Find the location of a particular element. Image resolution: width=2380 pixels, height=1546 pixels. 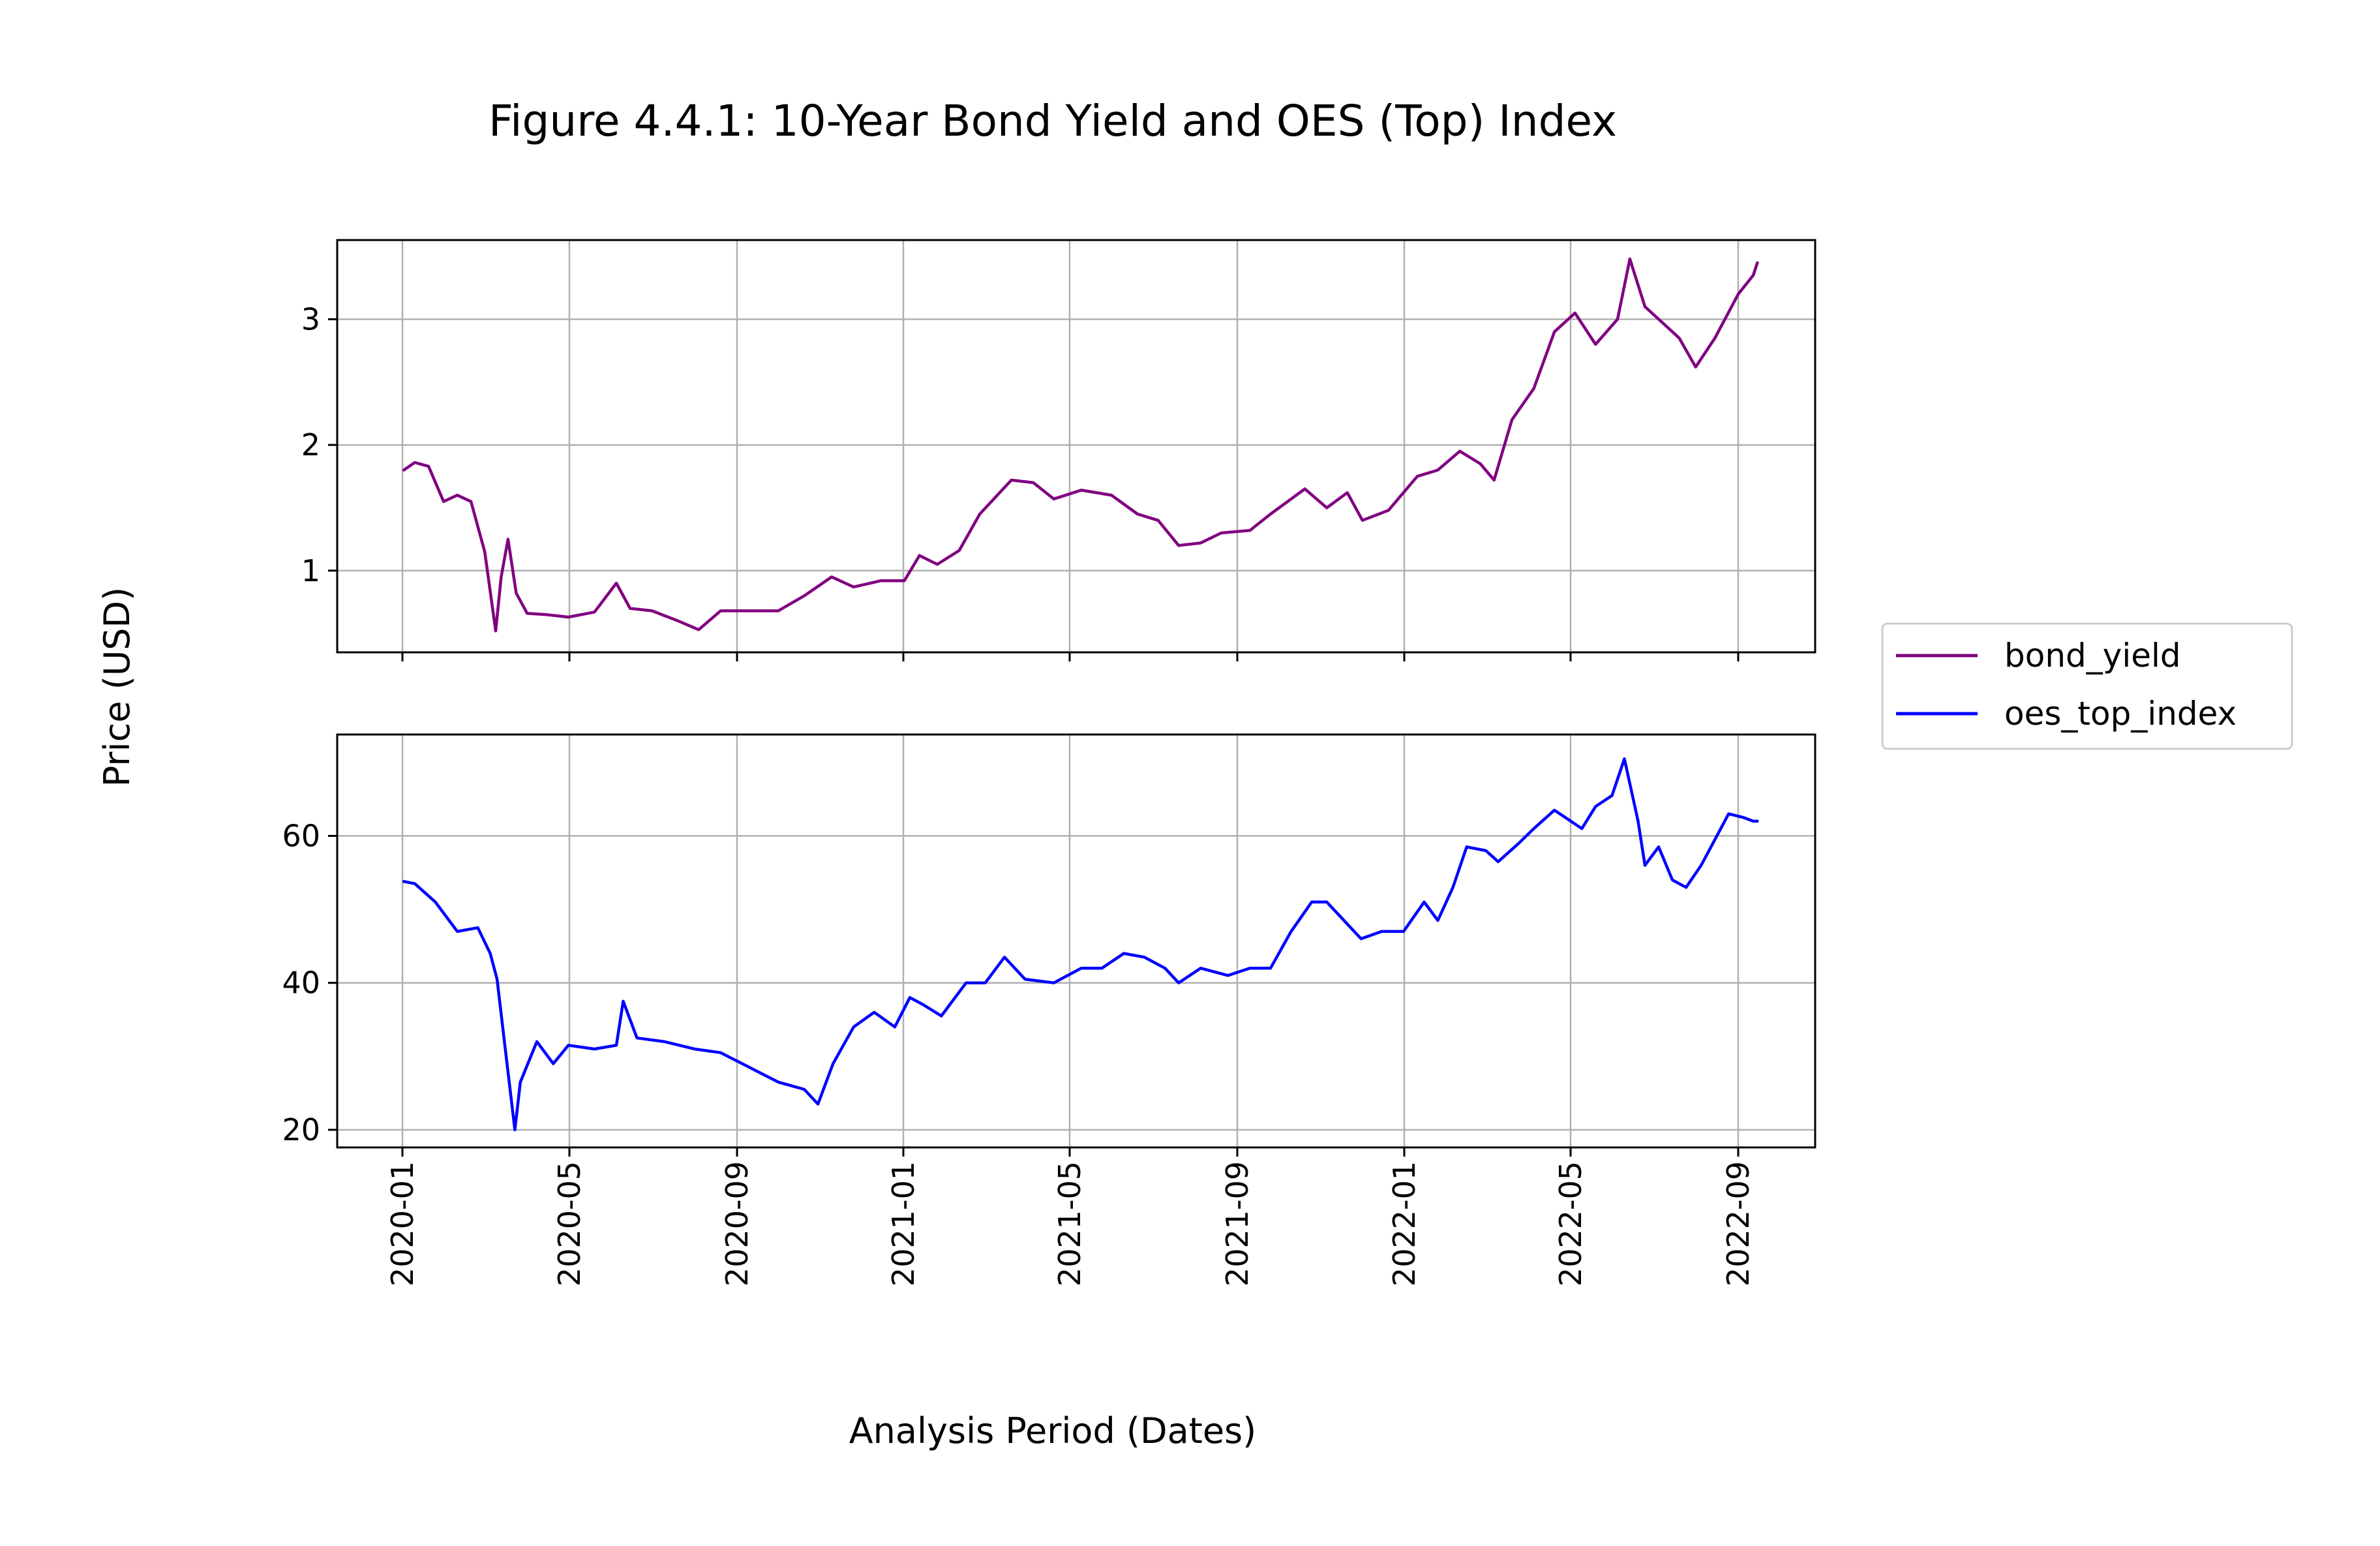

x-tick-label-2022-05: 2022-05 is located at coordinates (1570, 1223).